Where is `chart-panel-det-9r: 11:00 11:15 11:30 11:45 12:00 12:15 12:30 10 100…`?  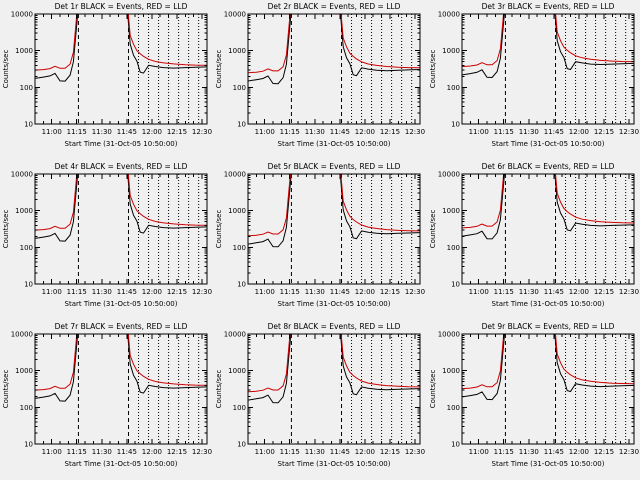
chart-panel-det-9r: 11:00 11:15 11:30 11:45 12:00 12:15 12:30 10 100… is located at coordinates (533, 400).